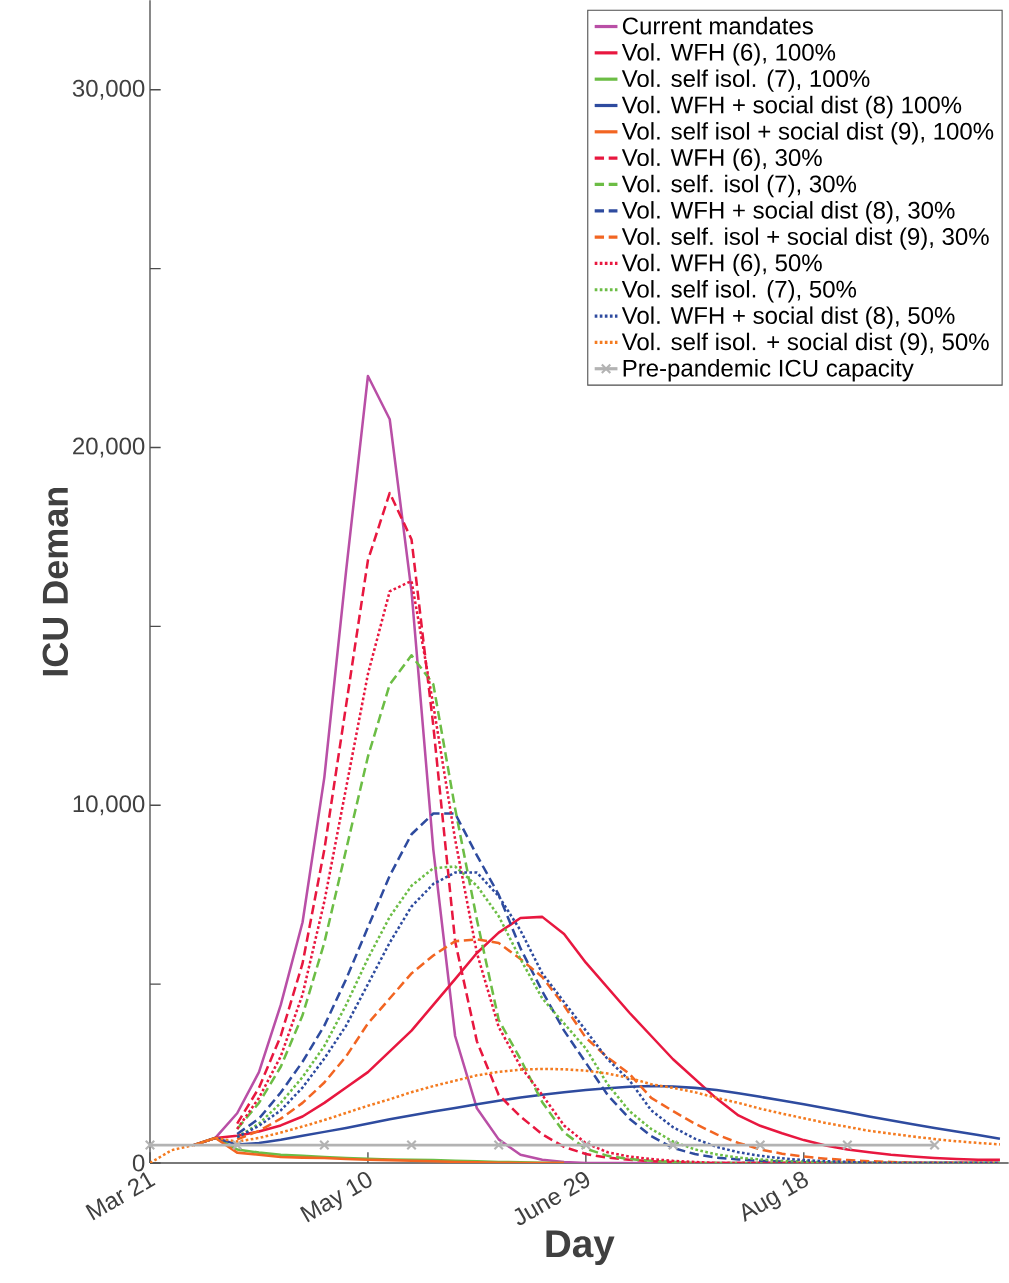 The height and width of the screenshot is (1283, 1009). Describe the element at coordinates (55, 581) in the screenshot. I see `y-axis-title: ICU Deman` at that location.